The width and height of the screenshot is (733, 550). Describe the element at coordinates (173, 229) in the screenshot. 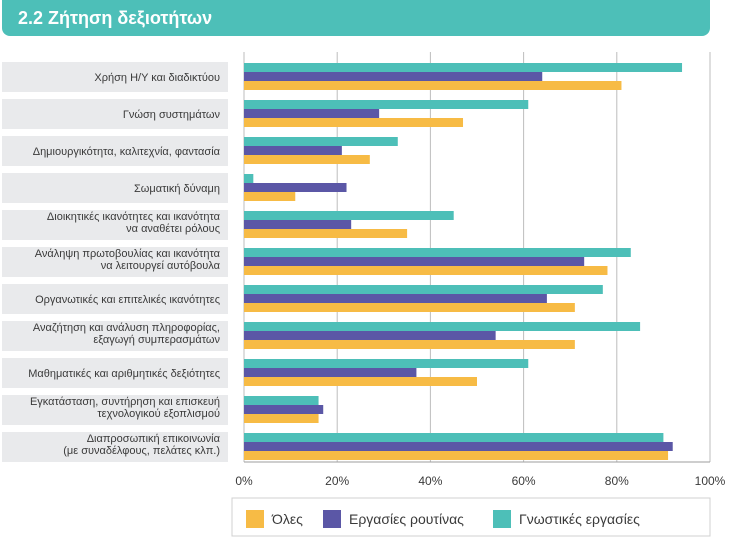

I see `category-label: να αναθέτει ρόλους` at that location.